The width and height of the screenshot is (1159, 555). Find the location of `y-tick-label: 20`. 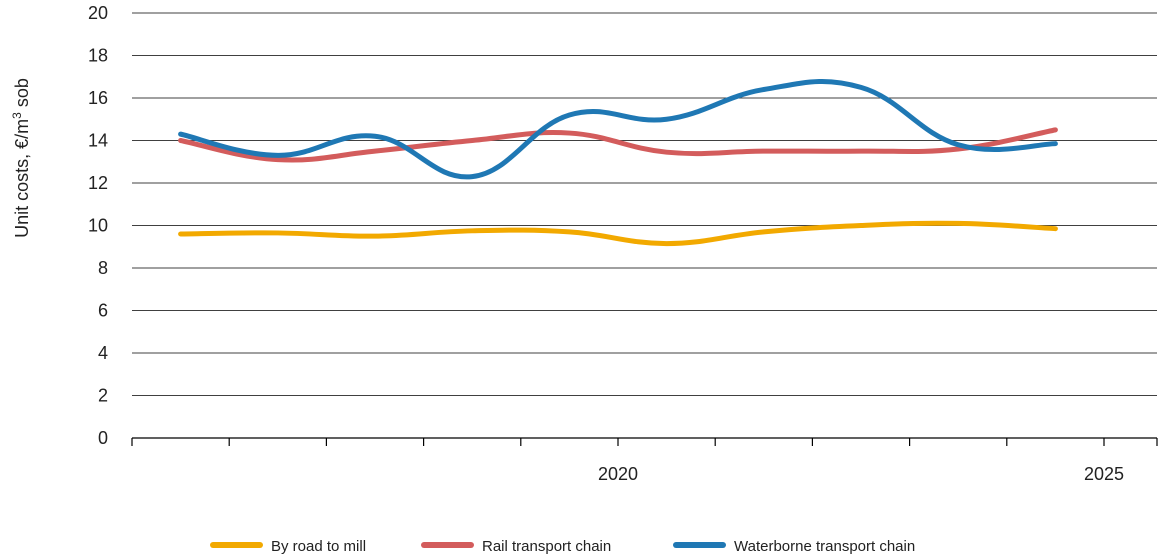

y-tick-label: 20 is located at coordinates (98, 13).